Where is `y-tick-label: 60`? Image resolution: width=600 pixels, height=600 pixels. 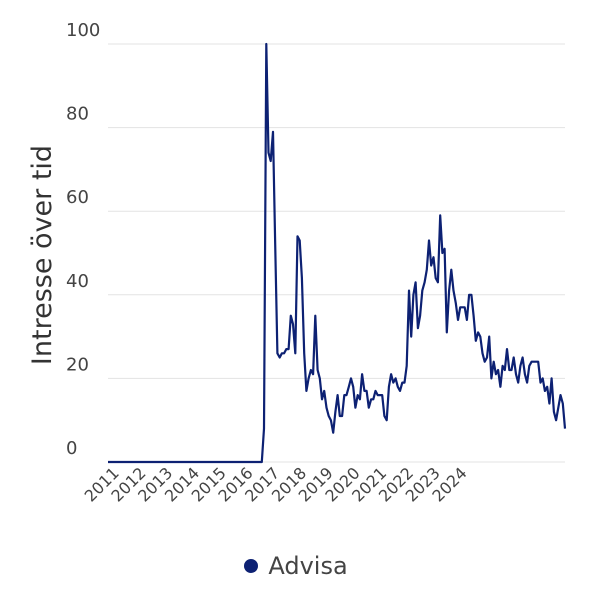 y-tick-label: 60 is located at coordinates (77, 197).